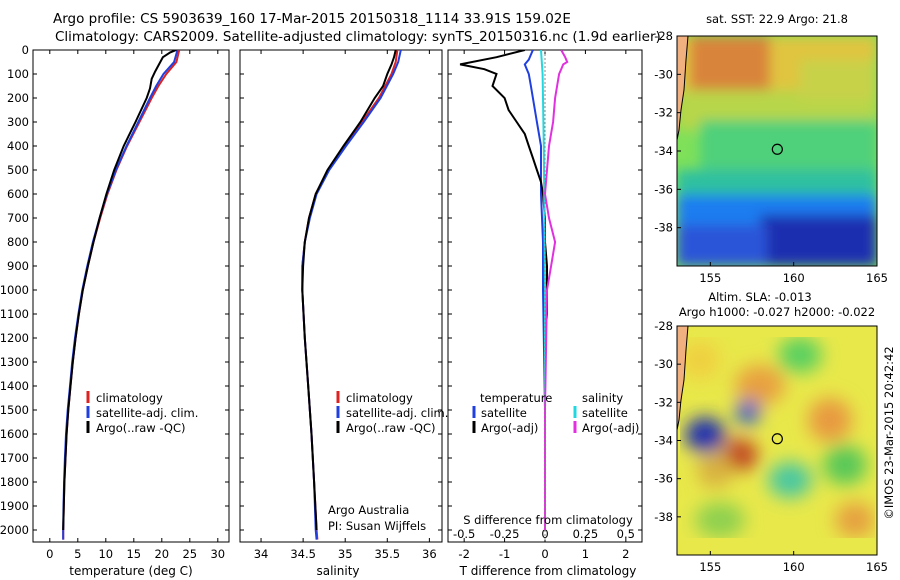 This screenshot has width=900, height=580. Describe the element at coordinates (377, 526) in the screenshot. I see `credit-line2: PI: Susan Wijffels` at that location.